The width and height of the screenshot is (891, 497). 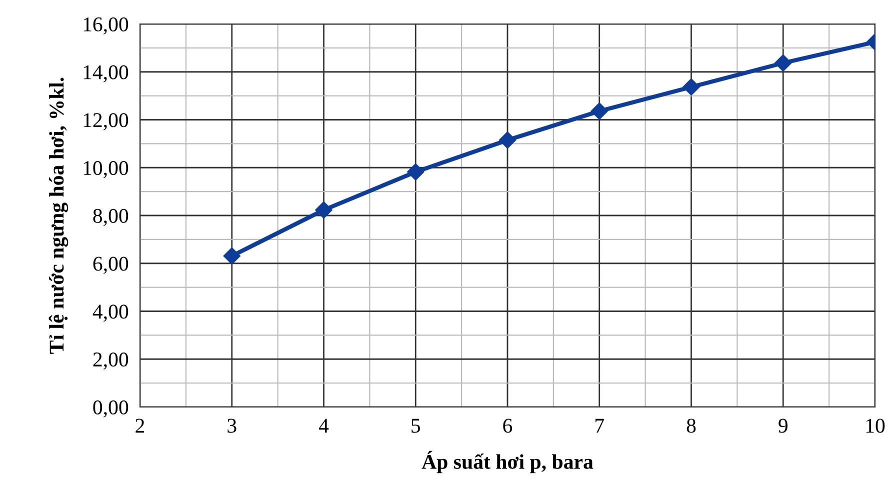 What do you see at coordinates (507, 425) in the screenshot?
I see `x-tick-label: 6` at bounding box center [507, 425].